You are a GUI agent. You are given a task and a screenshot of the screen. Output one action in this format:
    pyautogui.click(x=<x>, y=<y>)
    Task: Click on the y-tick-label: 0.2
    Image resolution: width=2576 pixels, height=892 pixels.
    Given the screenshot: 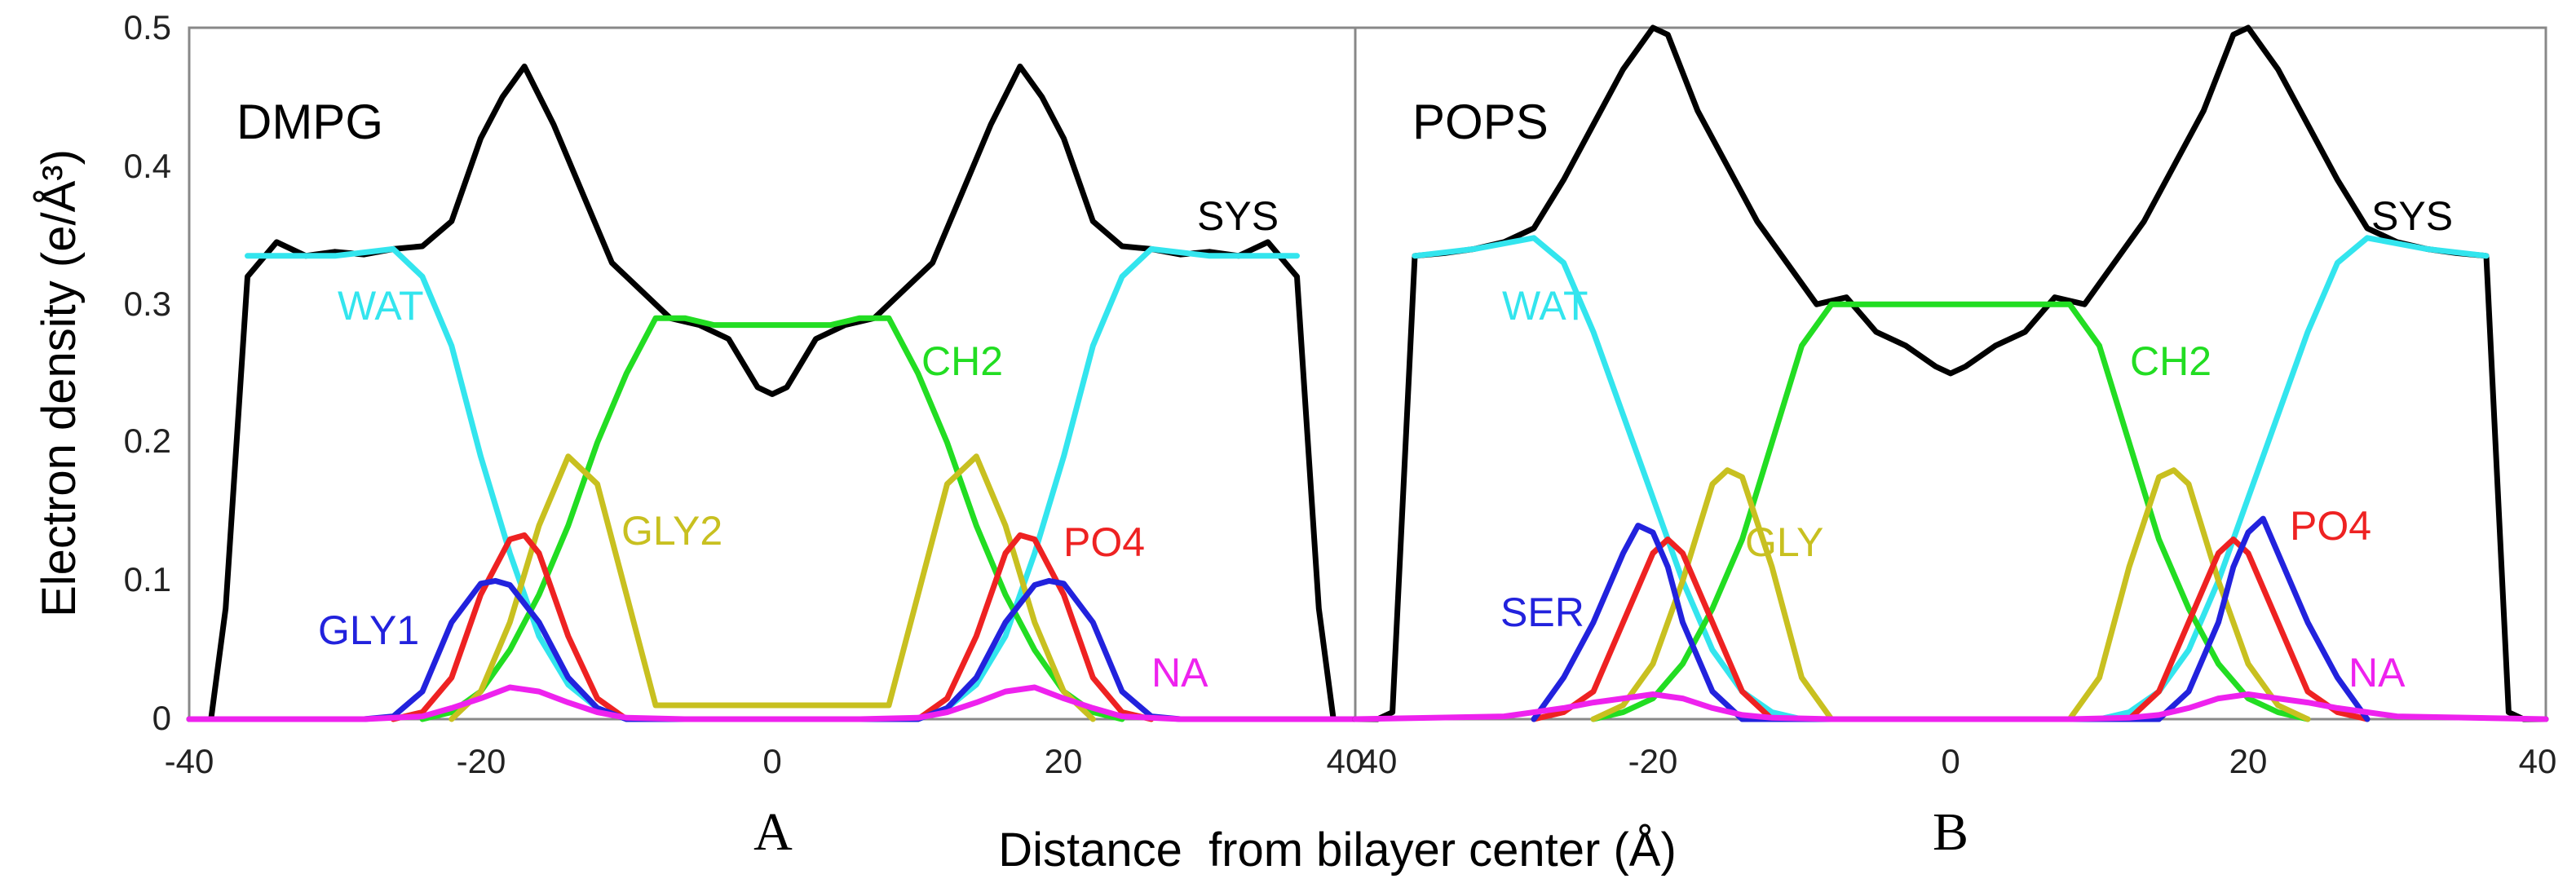 What is the action you would take?
    pyautogui.click(x=147, y=441)
    